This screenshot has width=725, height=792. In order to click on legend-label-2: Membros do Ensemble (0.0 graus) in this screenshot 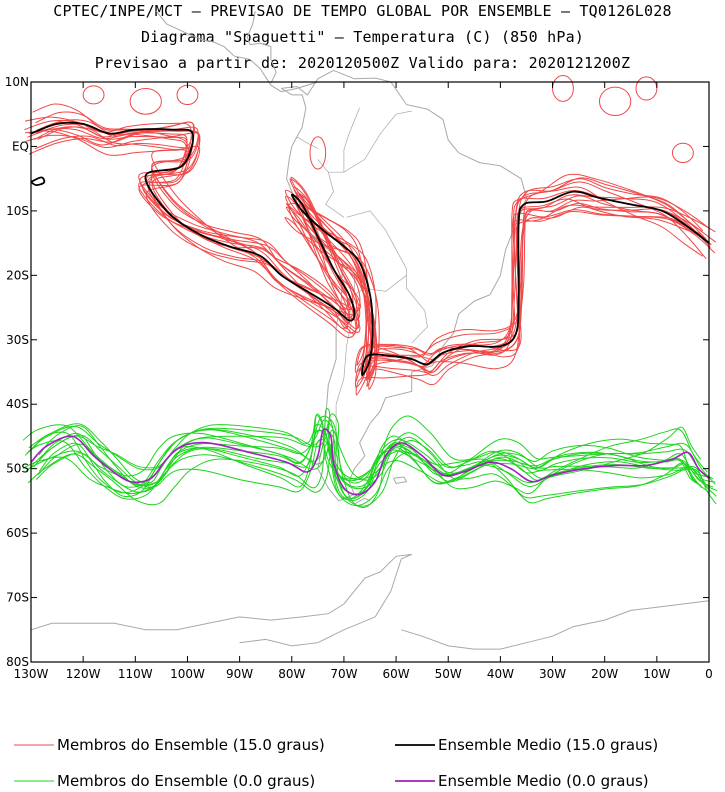, I will do `click(186, 781)`.